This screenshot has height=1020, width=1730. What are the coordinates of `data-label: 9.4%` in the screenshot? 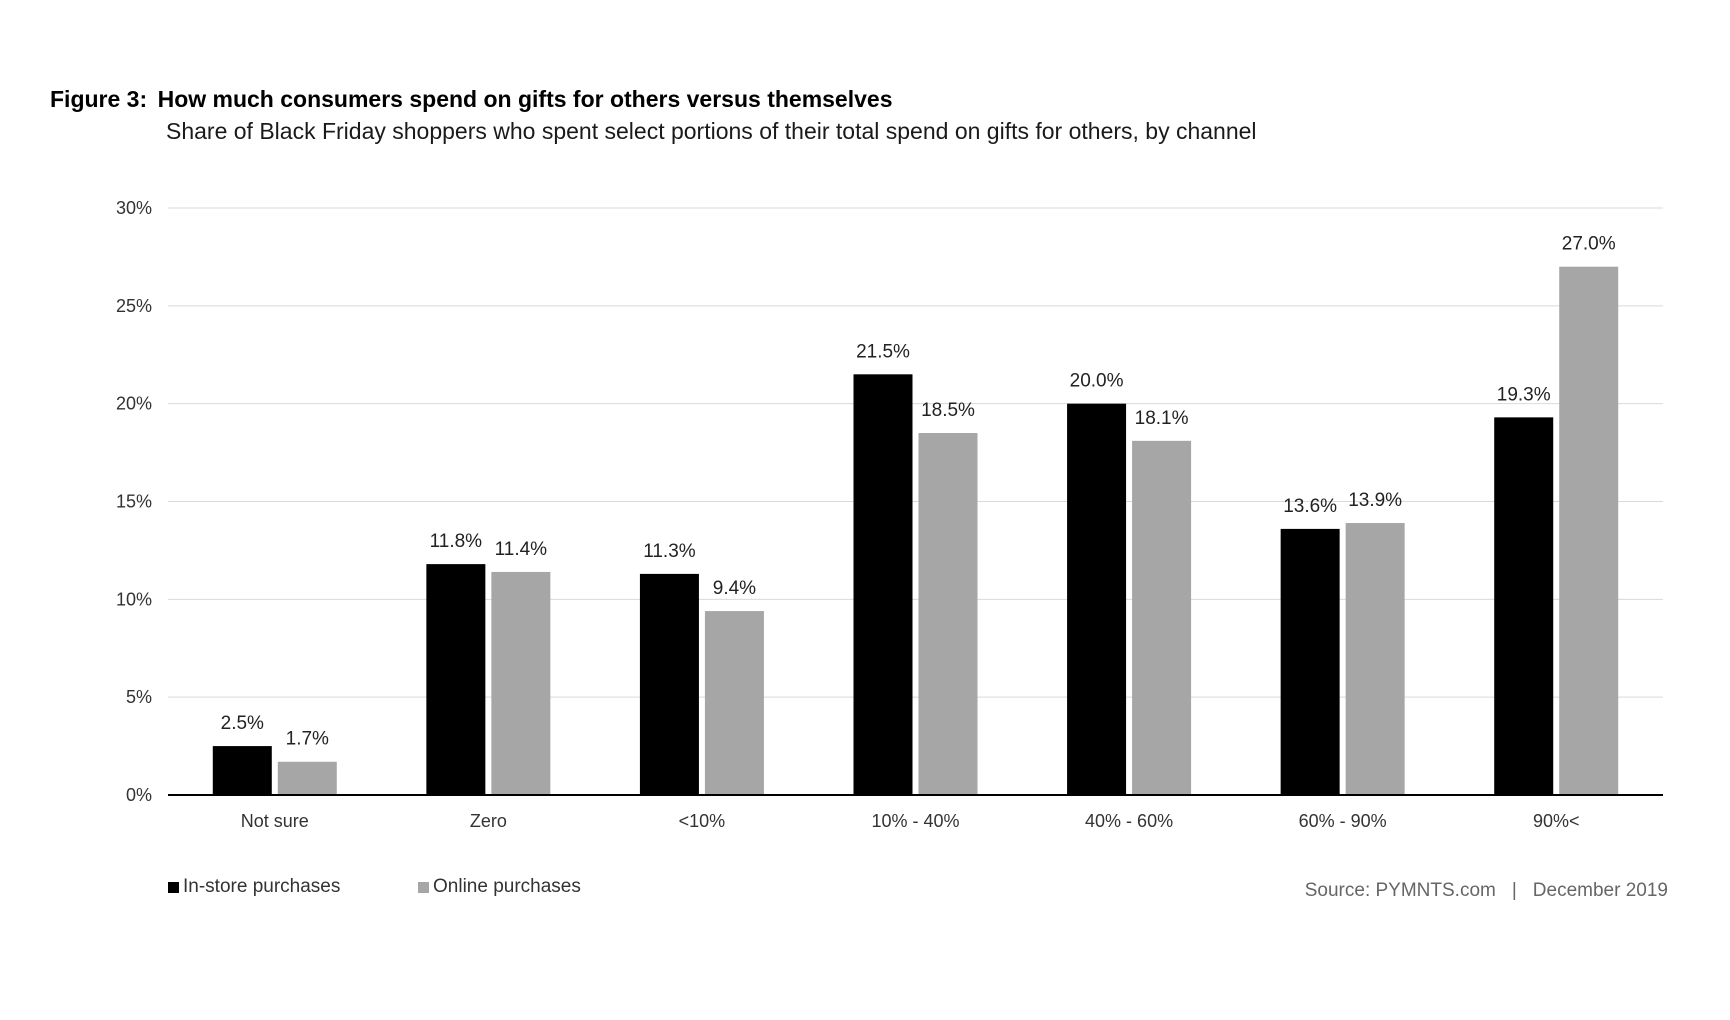 It's located at (734, 588).